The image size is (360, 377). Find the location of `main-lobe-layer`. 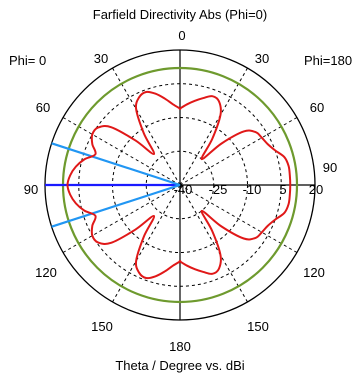

main-lobe-layer is located at coordinates (113, 185).